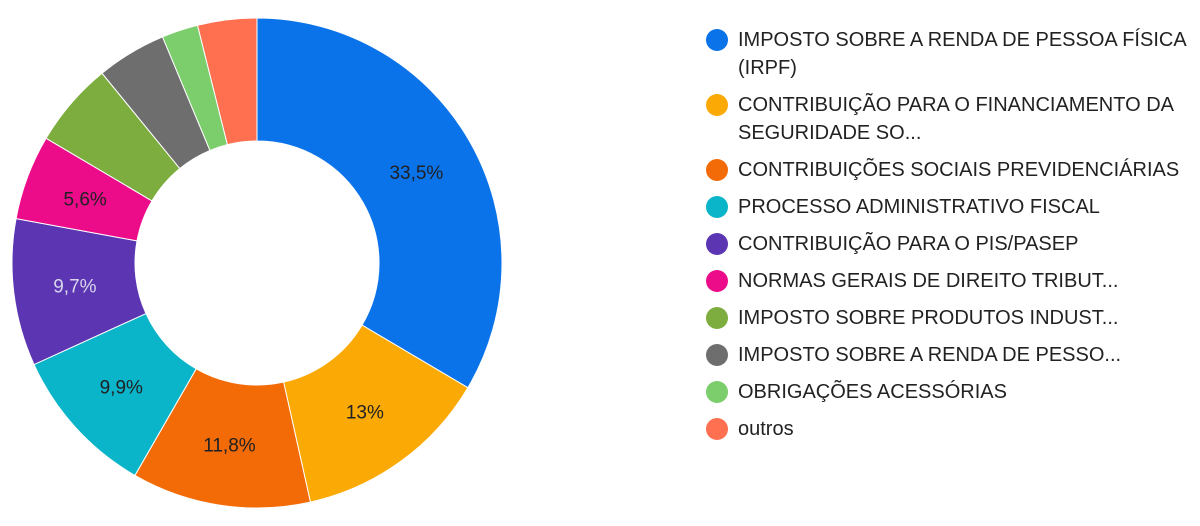 The image size is (1200, 526). Describe the element at coordinates (919, 207) in the screenshot. I see `legend-label: PROCESSO ADMINISTRATIVO FISCAL` at that location.